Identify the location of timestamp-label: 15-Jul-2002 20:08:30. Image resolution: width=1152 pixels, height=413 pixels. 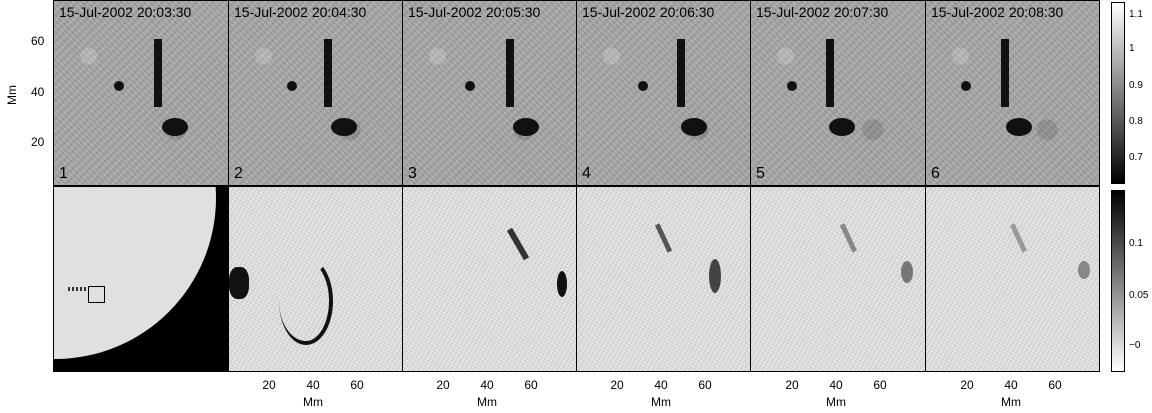
(997, 12).